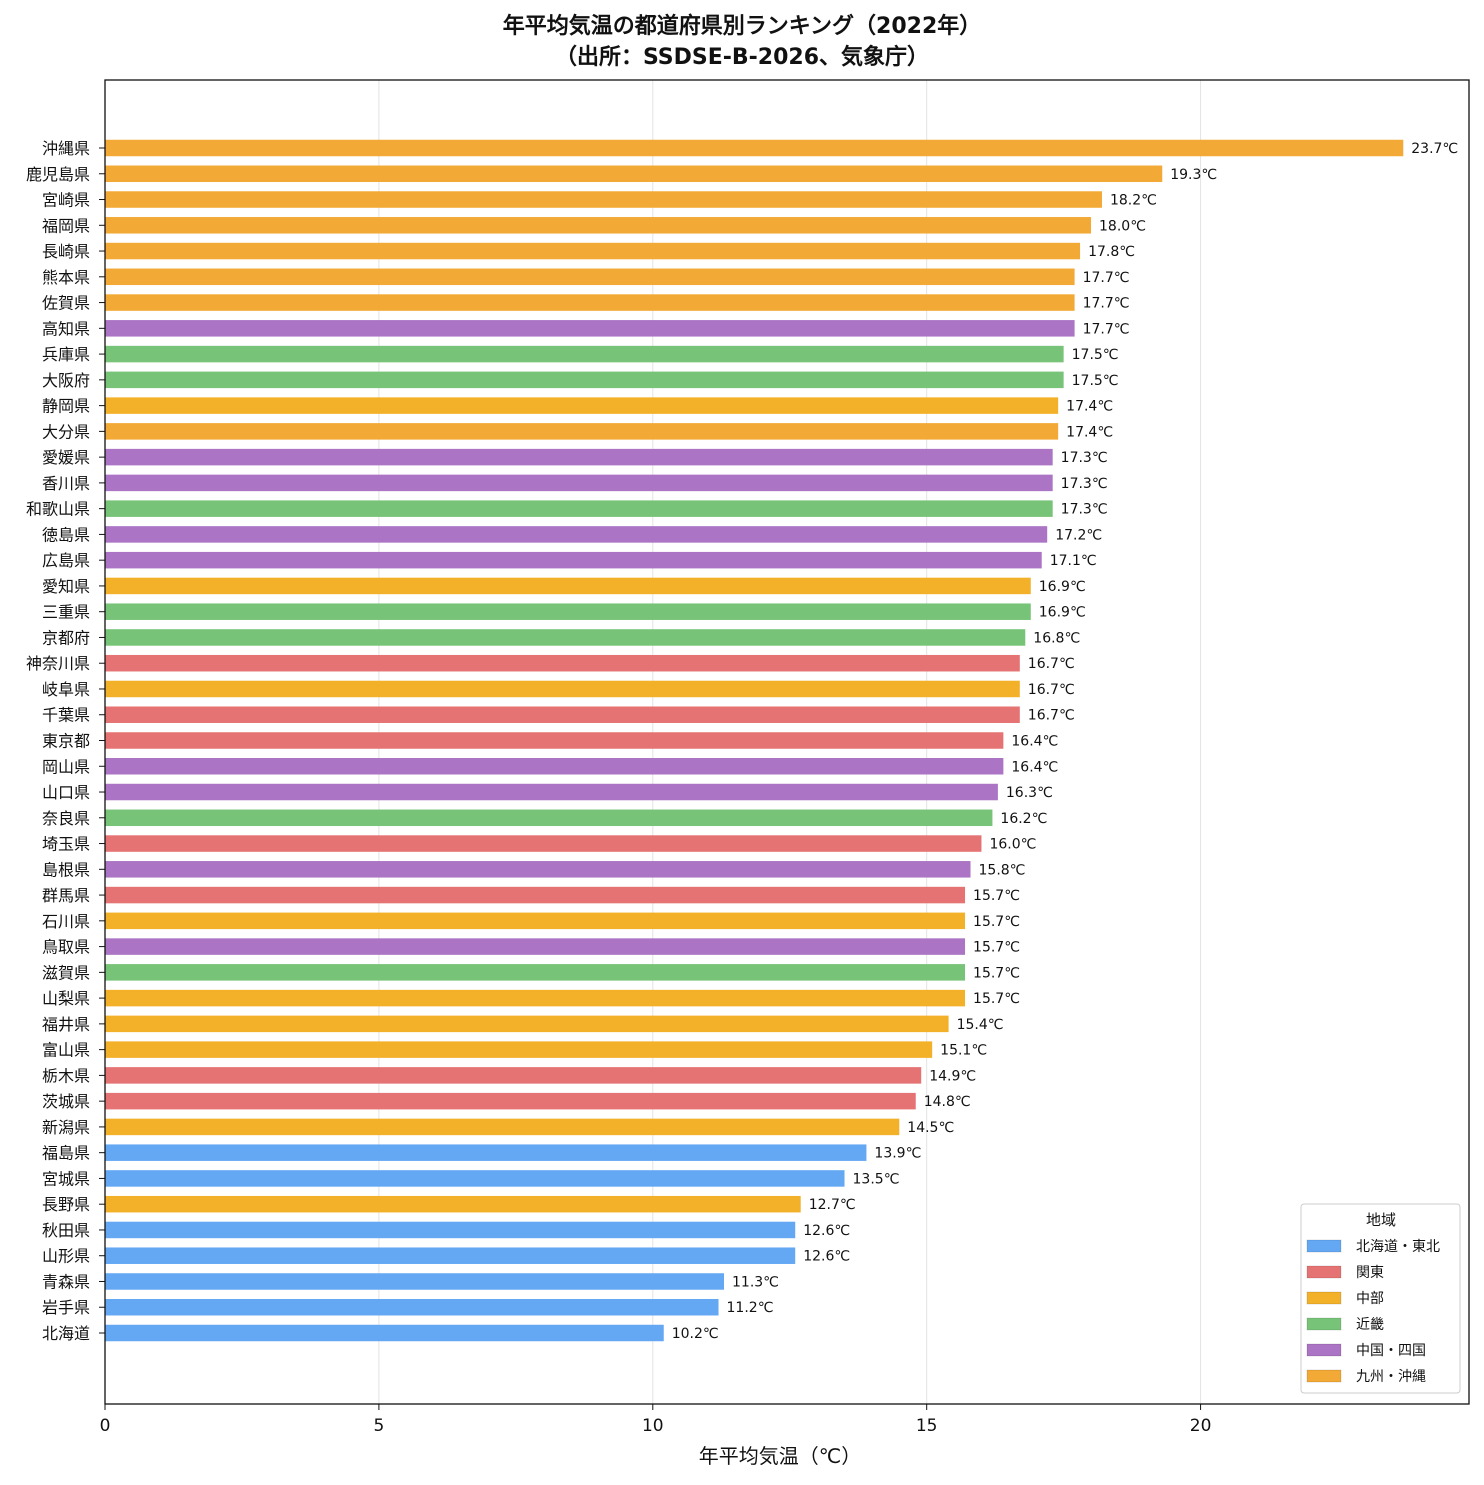 This screenshot has height=1485, width=1484. Describe the element at coordinates (742, 57) in the screenshot. I see `chart-subtitle: （出所：SSDSE-B-2026、気象庁）` at that location.